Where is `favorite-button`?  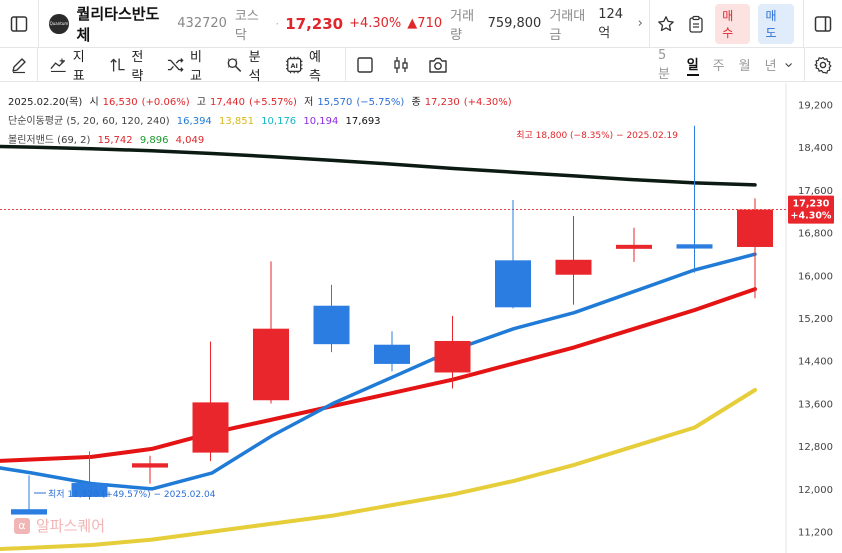 favorite-button is located at coordinates (666, 24).